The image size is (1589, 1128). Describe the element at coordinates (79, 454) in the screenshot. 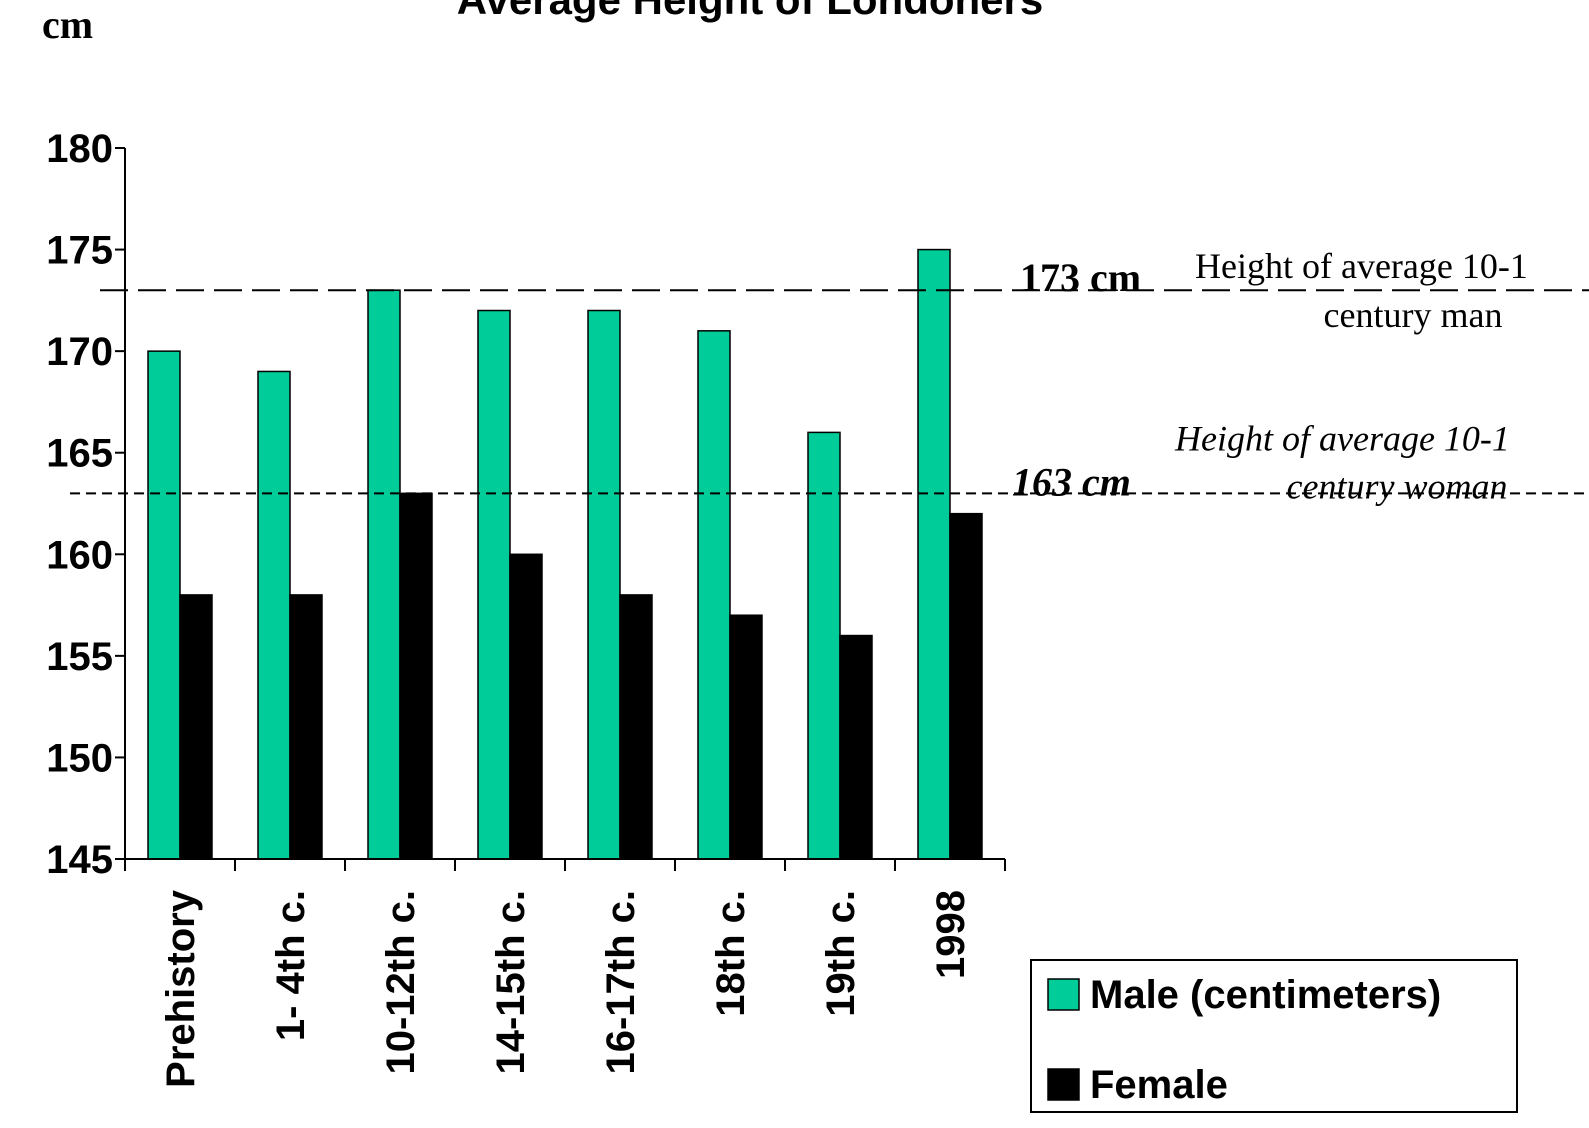

I see `y-tick-label: 165` at that location.